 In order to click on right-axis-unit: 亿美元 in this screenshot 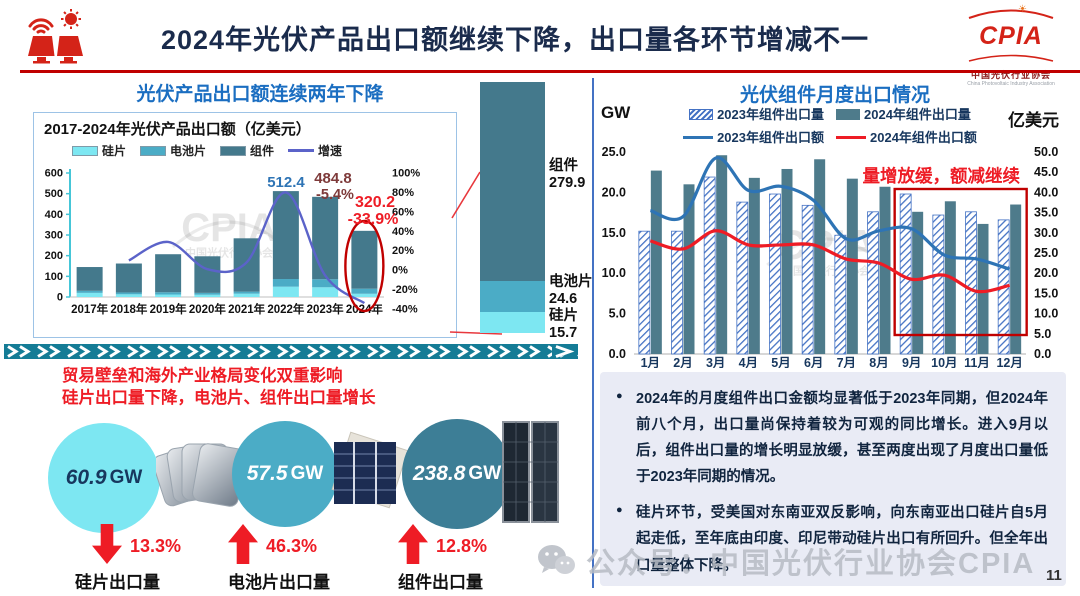, I will do `click(1033, 120)`.